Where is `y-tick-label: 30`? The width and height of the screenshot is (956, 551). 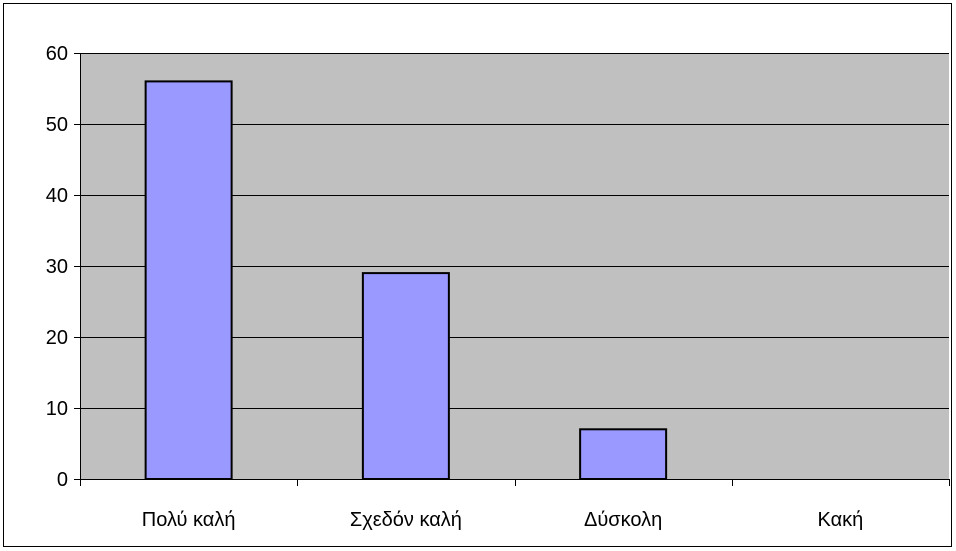 y-tick-label: 30 is located at coordinates (57, 267).